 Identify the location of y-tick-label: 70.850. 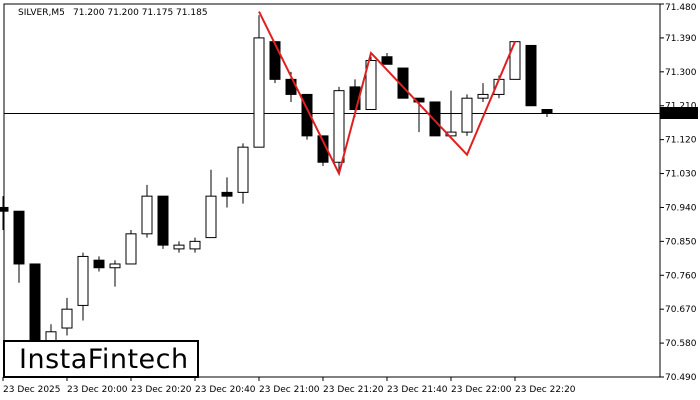
(681, 242).